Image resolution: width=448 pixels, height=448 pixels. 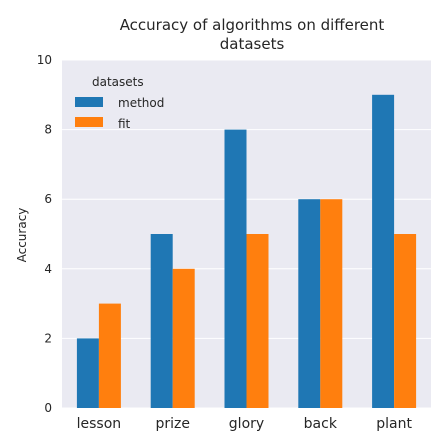 I want to click on bar-method-plant, so click(x=383, y=251).